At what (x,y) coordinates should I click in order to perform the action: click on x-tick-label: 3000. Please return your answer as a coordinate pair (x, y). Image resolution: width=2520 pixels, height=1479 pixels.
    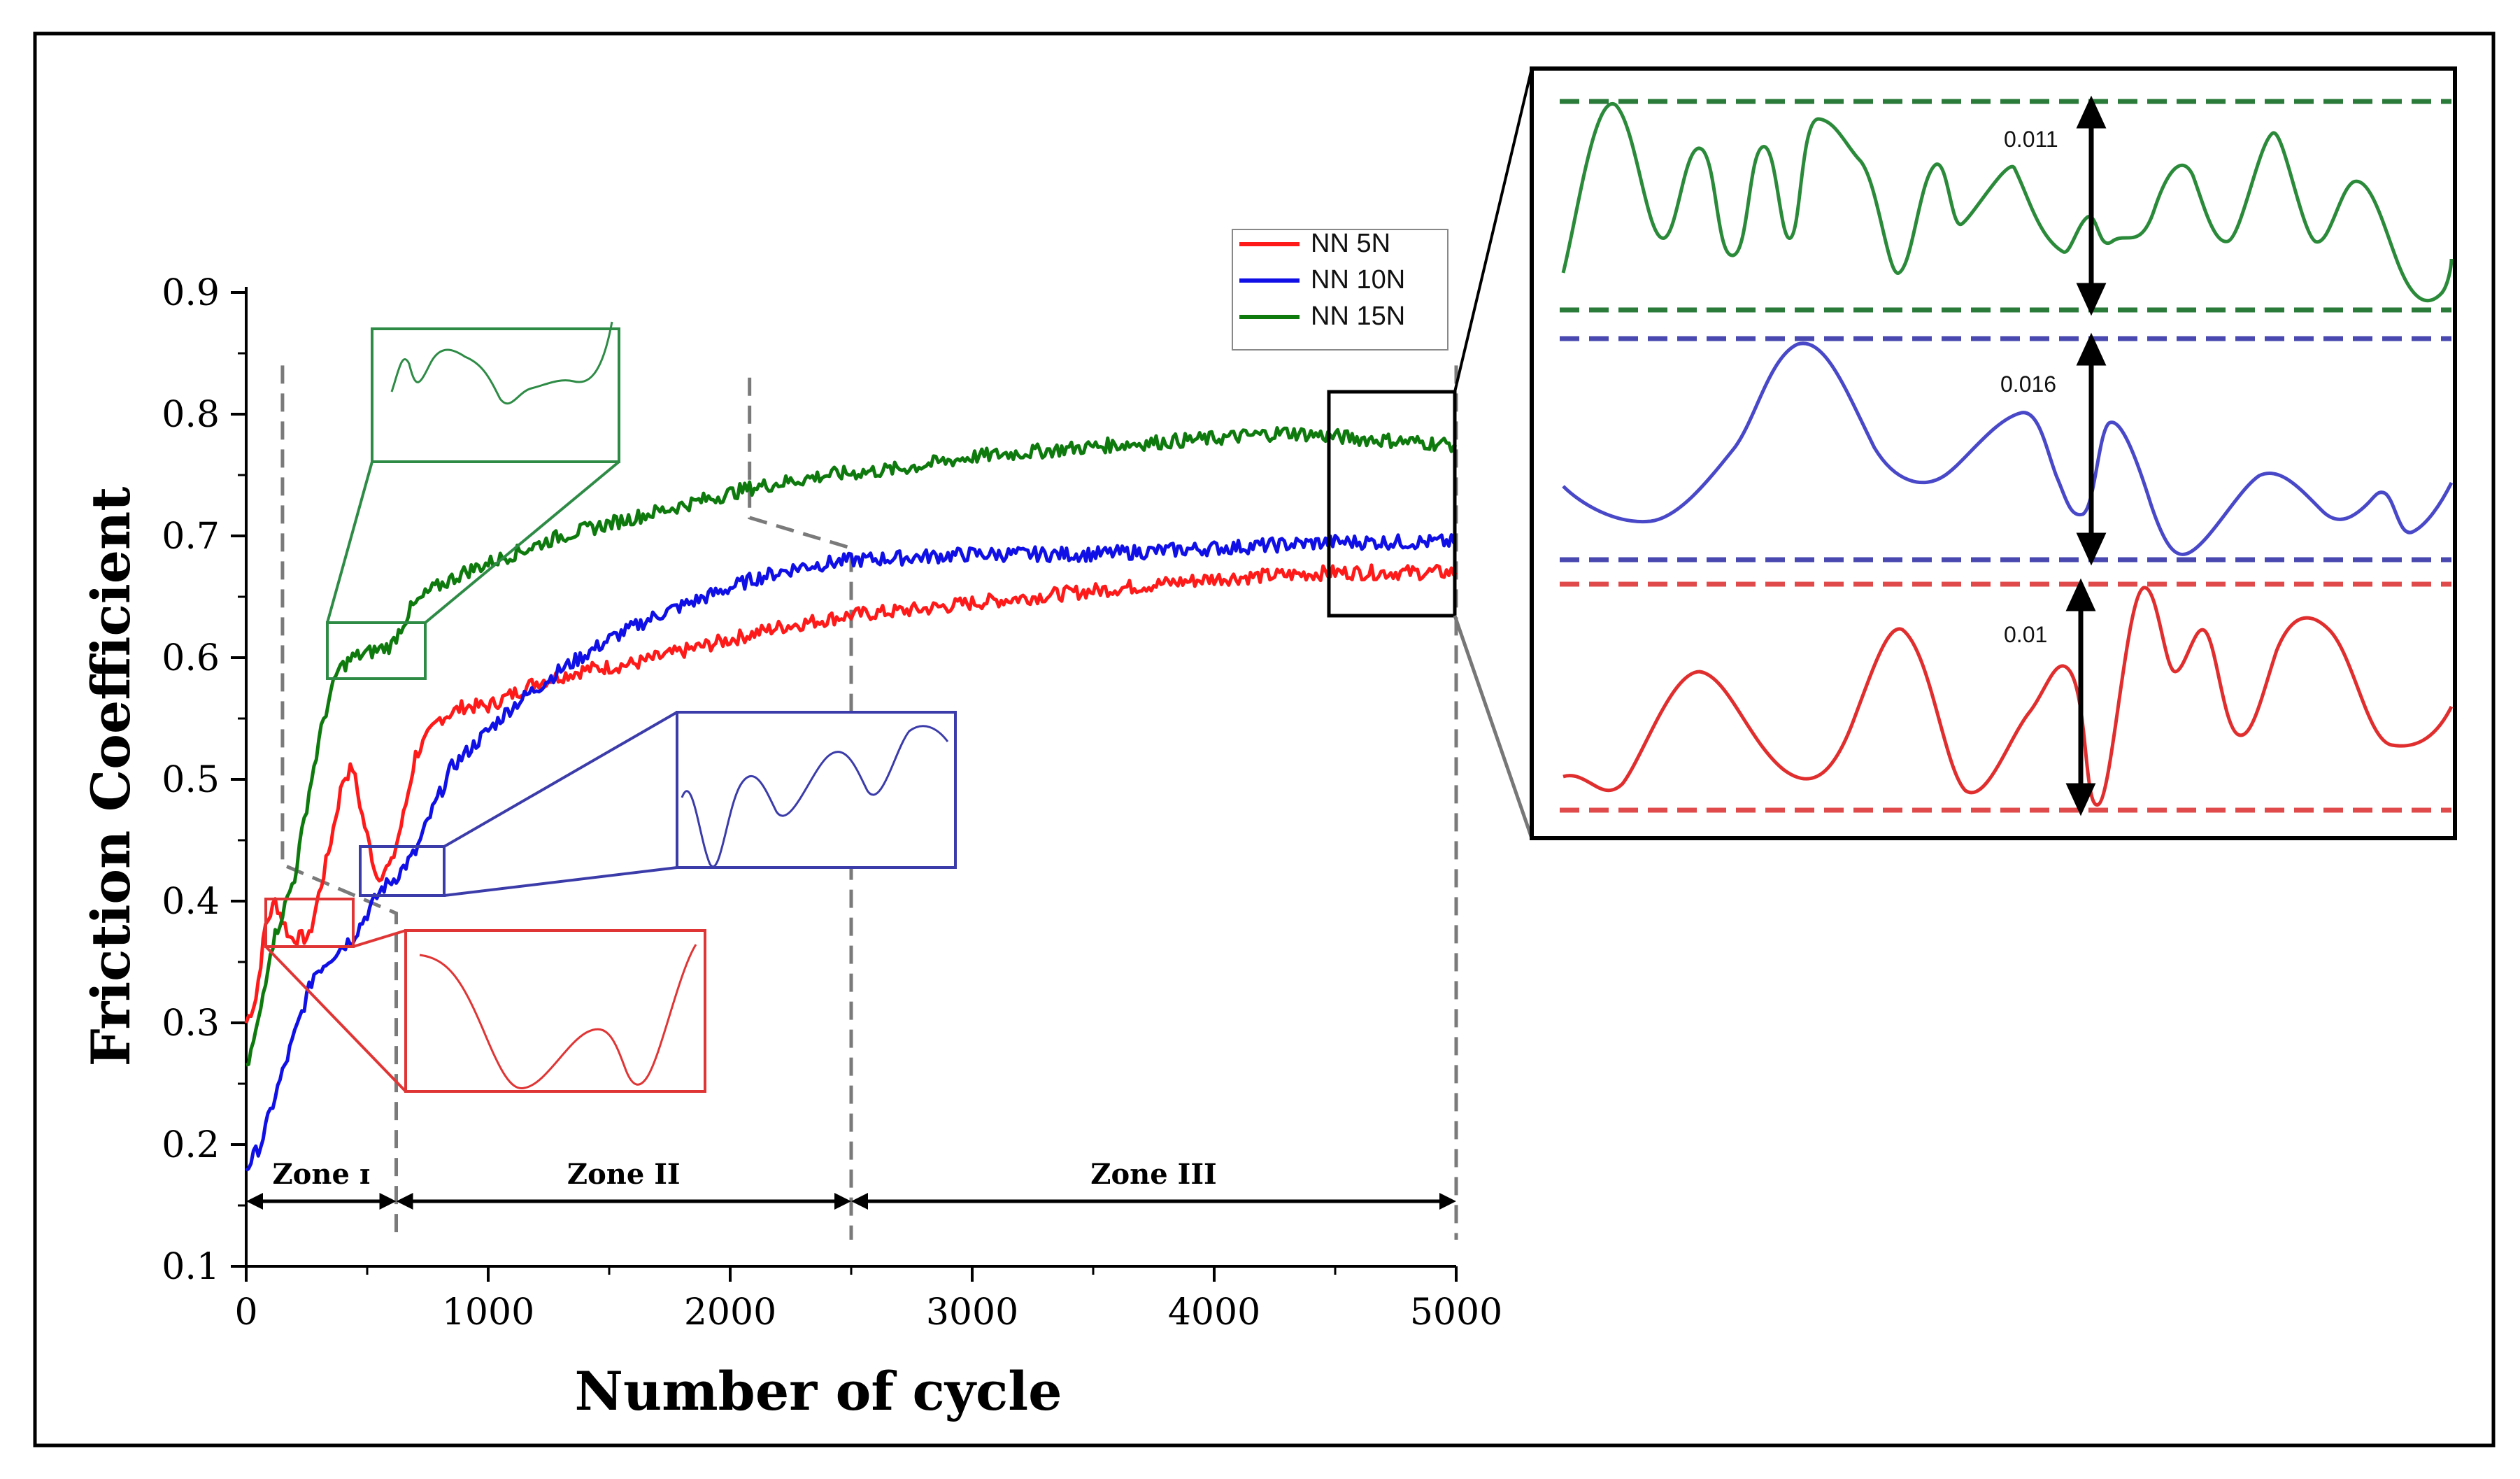
    Looking at the image, I should click on (972, 1312).